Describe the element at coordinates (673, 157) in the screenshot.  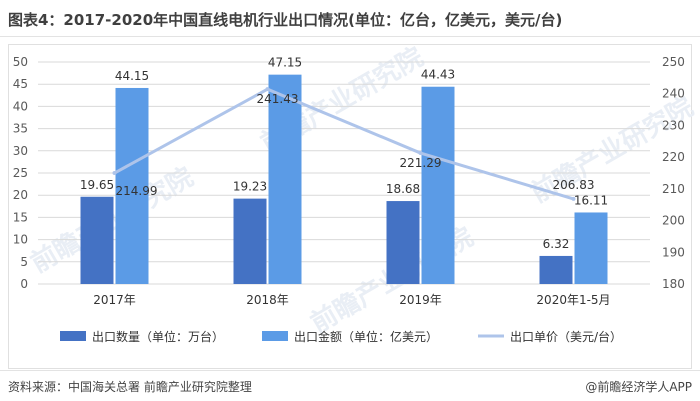
I see `right-axis-tick-label: 220` at that location.